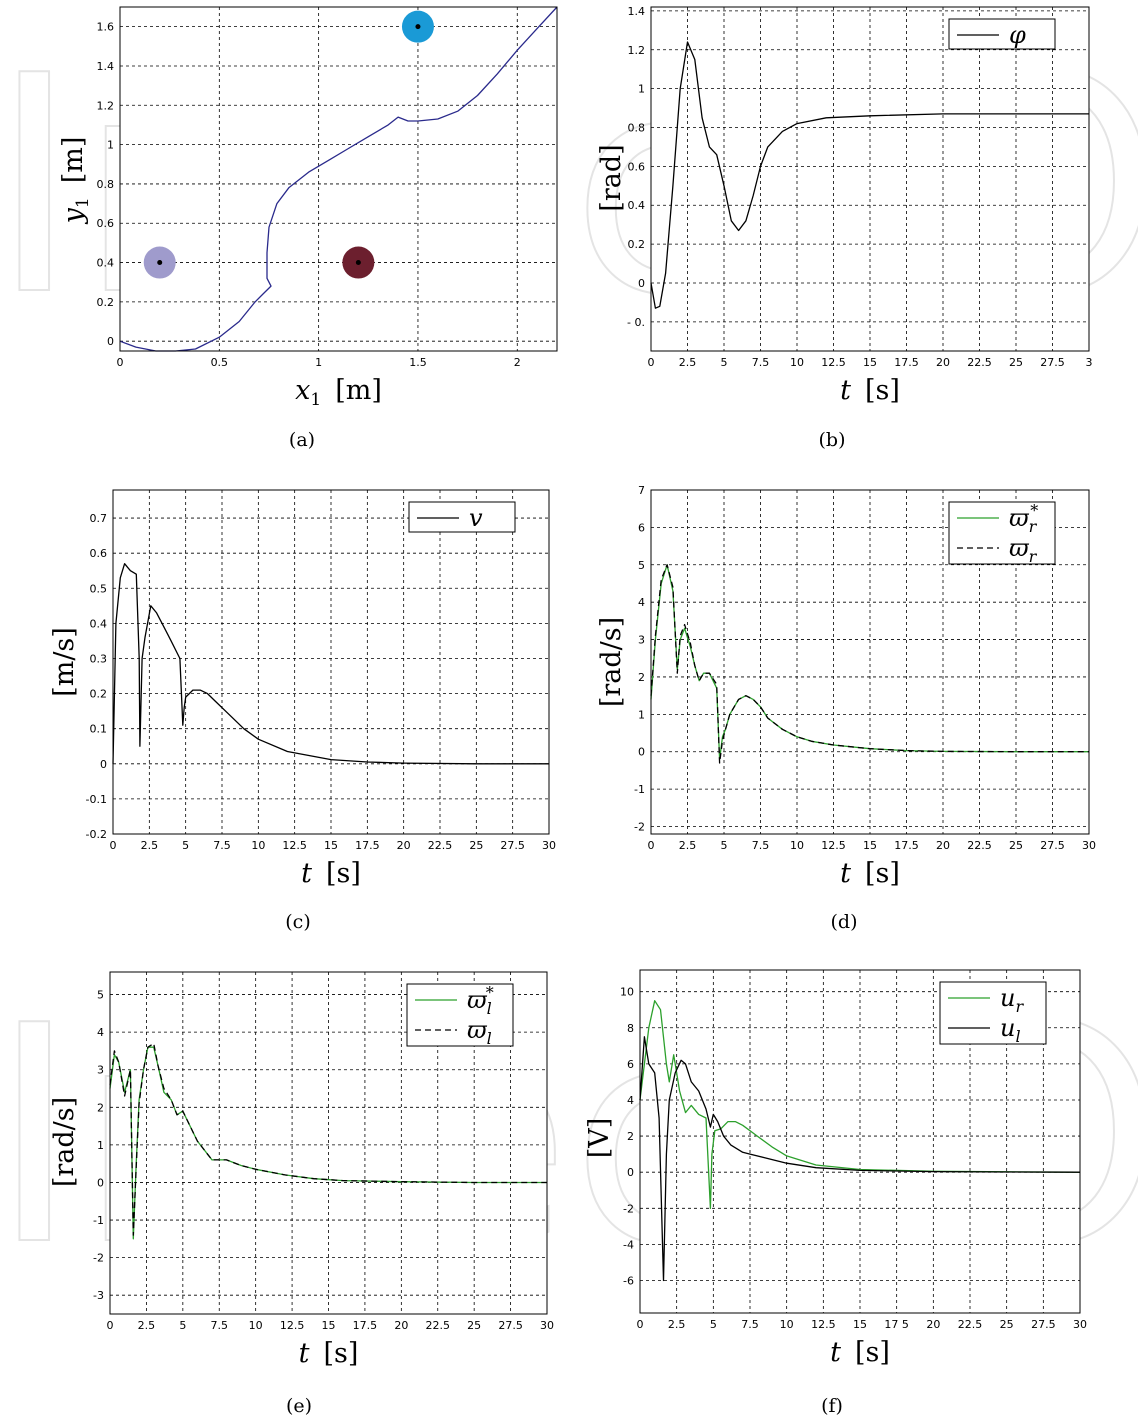 This screenshot has height=1423, width=1138. What do you see at coordinates (338, 392) in the screenshot?
I see `x-axis-label: x1 [m]` at bounding box center [338, 392].